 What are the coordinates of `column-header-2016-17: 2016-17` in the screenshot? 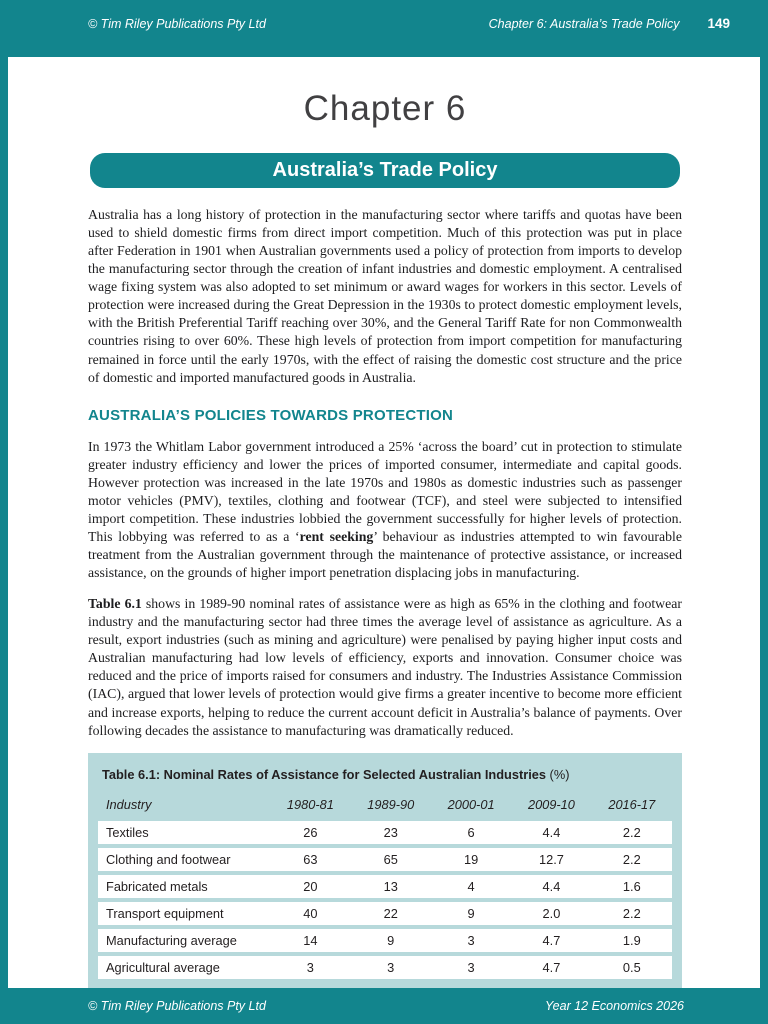 It's located at (632, 804).